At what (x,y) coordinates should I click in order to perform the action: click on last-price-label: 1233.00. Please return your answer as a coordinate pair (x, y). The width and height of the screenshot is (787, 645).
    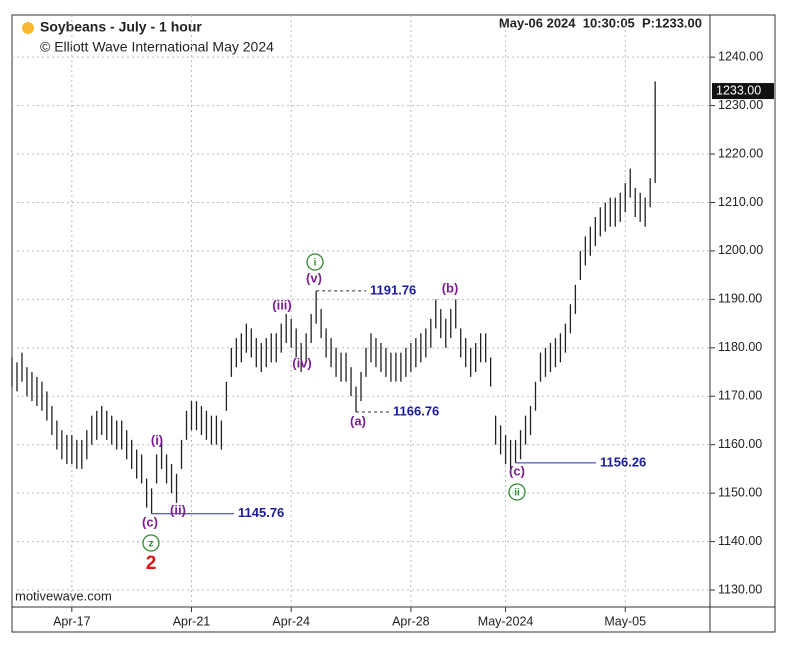
    Looking at the image, I should click on (738, 90).